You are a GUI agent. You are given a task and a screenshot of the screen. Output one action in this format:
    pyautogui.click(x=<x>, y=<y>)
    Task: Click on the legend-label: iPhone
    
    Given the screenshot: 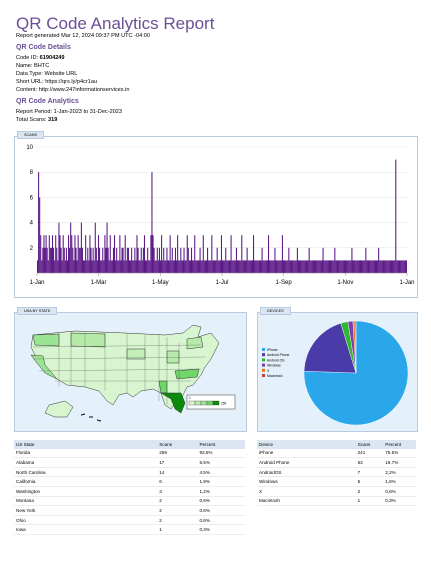 What is the action you would take?
    pyautogui.click(x=272, y=350)
    